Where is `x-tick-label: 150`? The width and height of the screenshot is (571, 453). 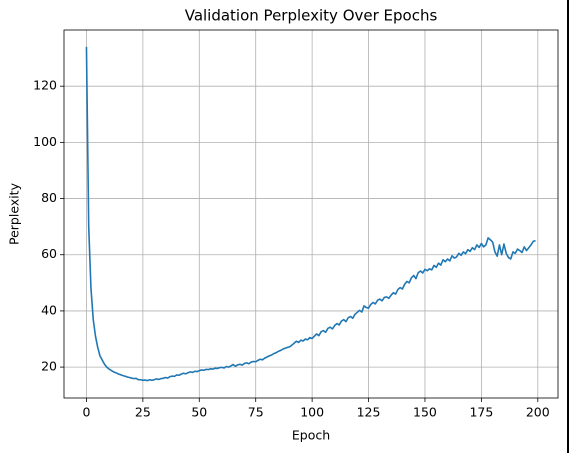
x-tick-label: 150 is located at coordinates (425, 412).